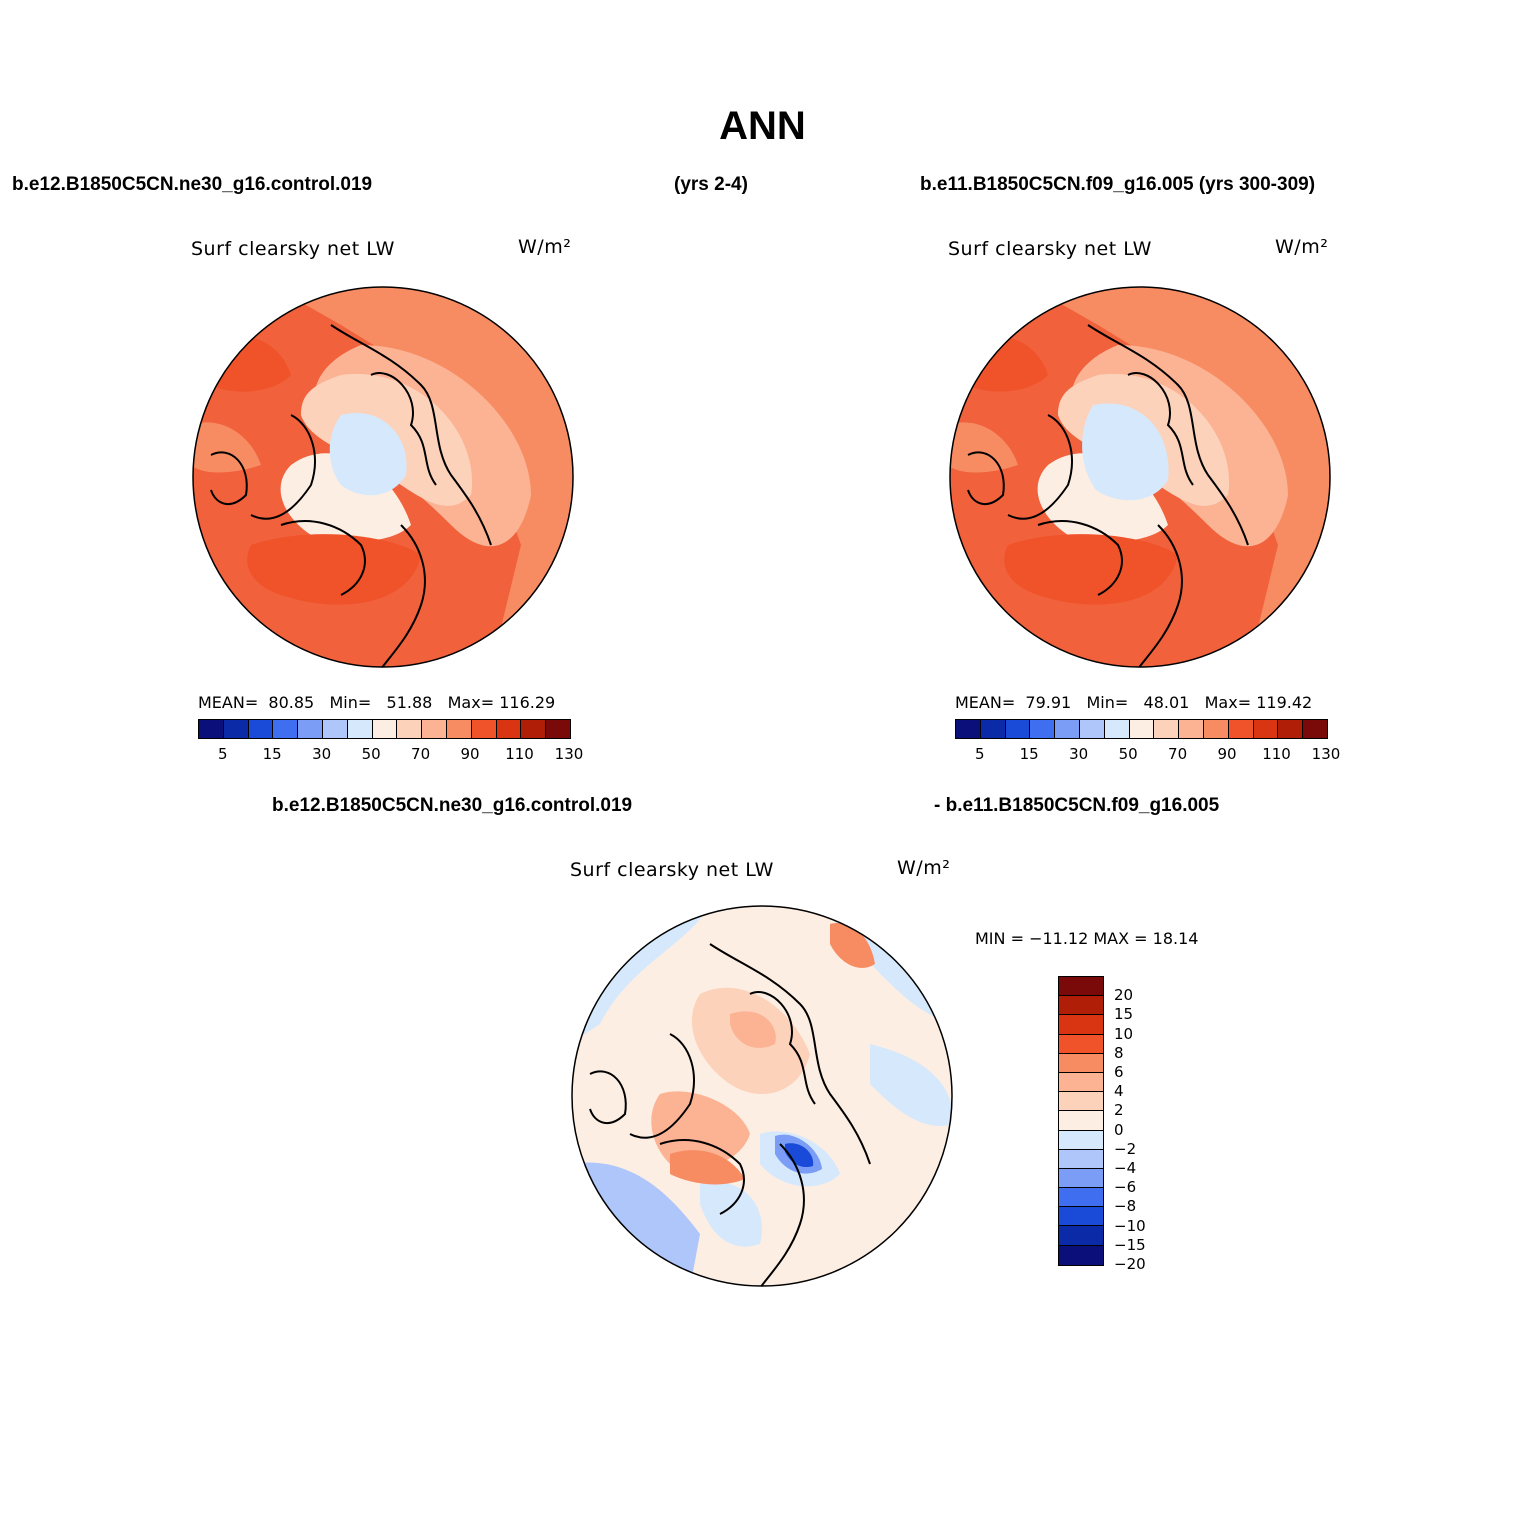 The width and height of the screenshot is (1525, 1525). I want to click on diff-right-header: - b.e11.B1850C5CN.f09_g16.005, so click(1077, 805).